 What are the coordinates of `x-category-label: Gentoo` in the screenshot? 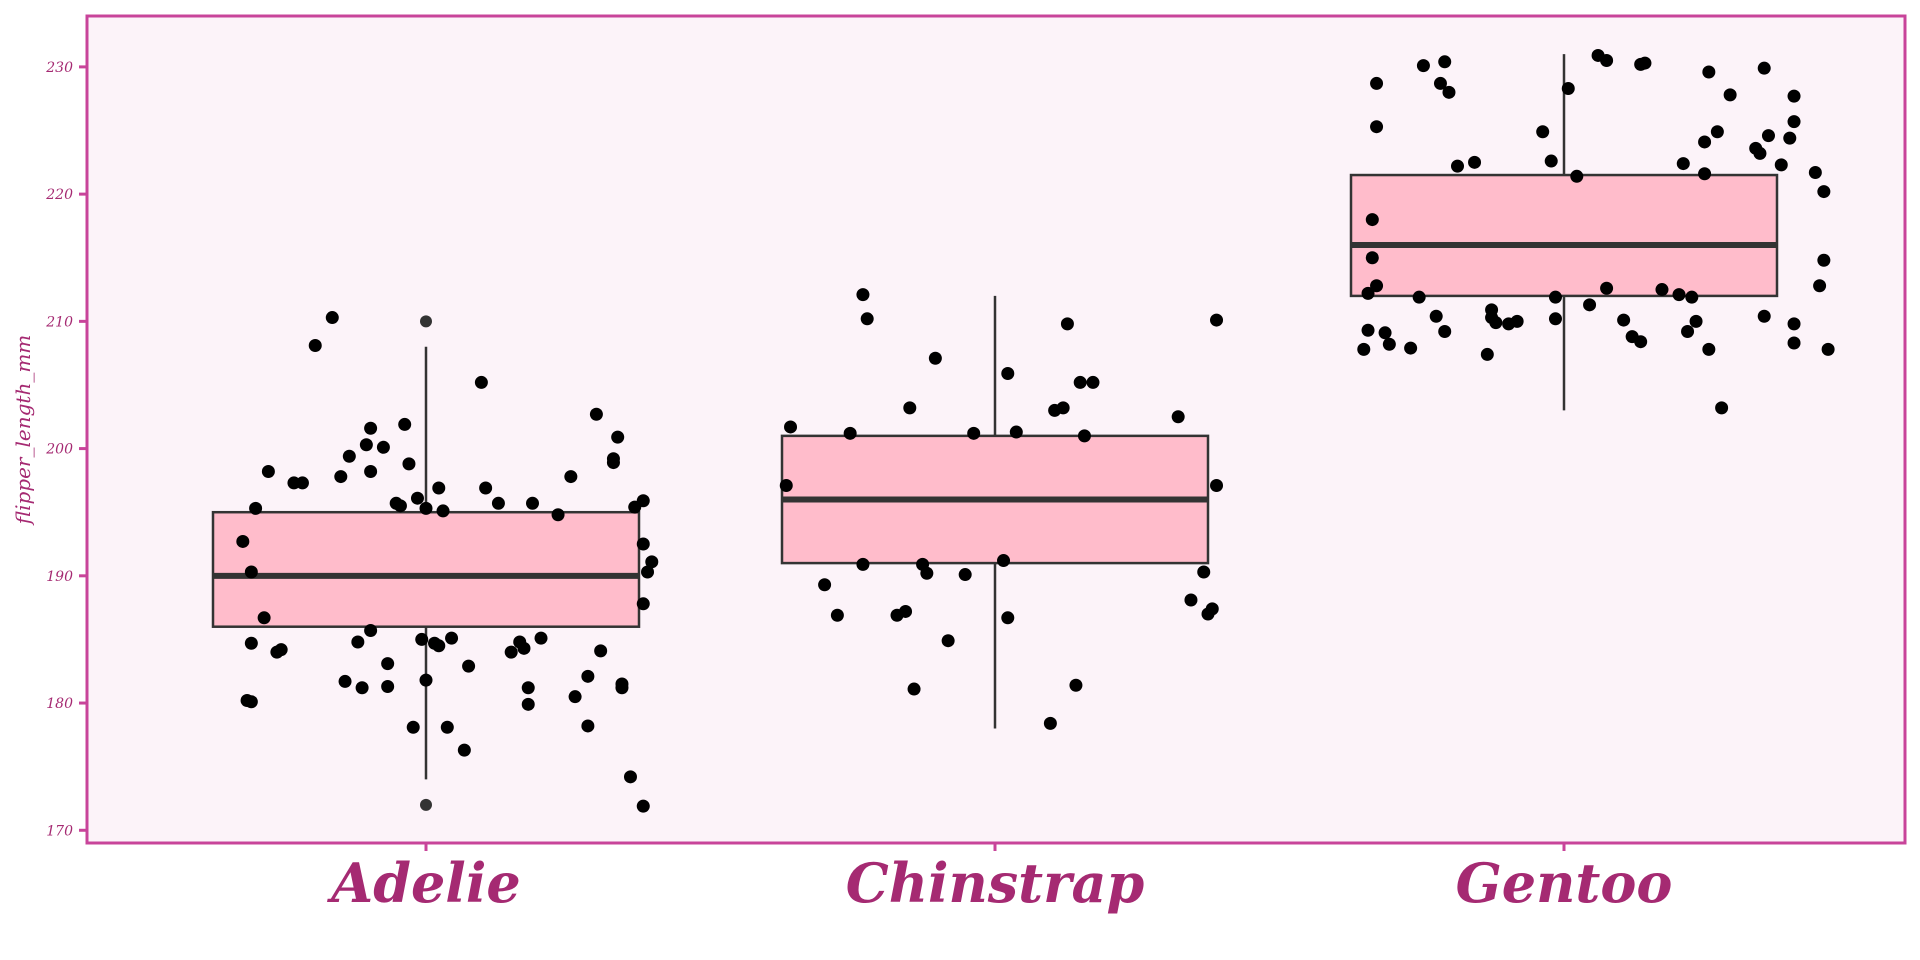 It's located at (1564, 883).